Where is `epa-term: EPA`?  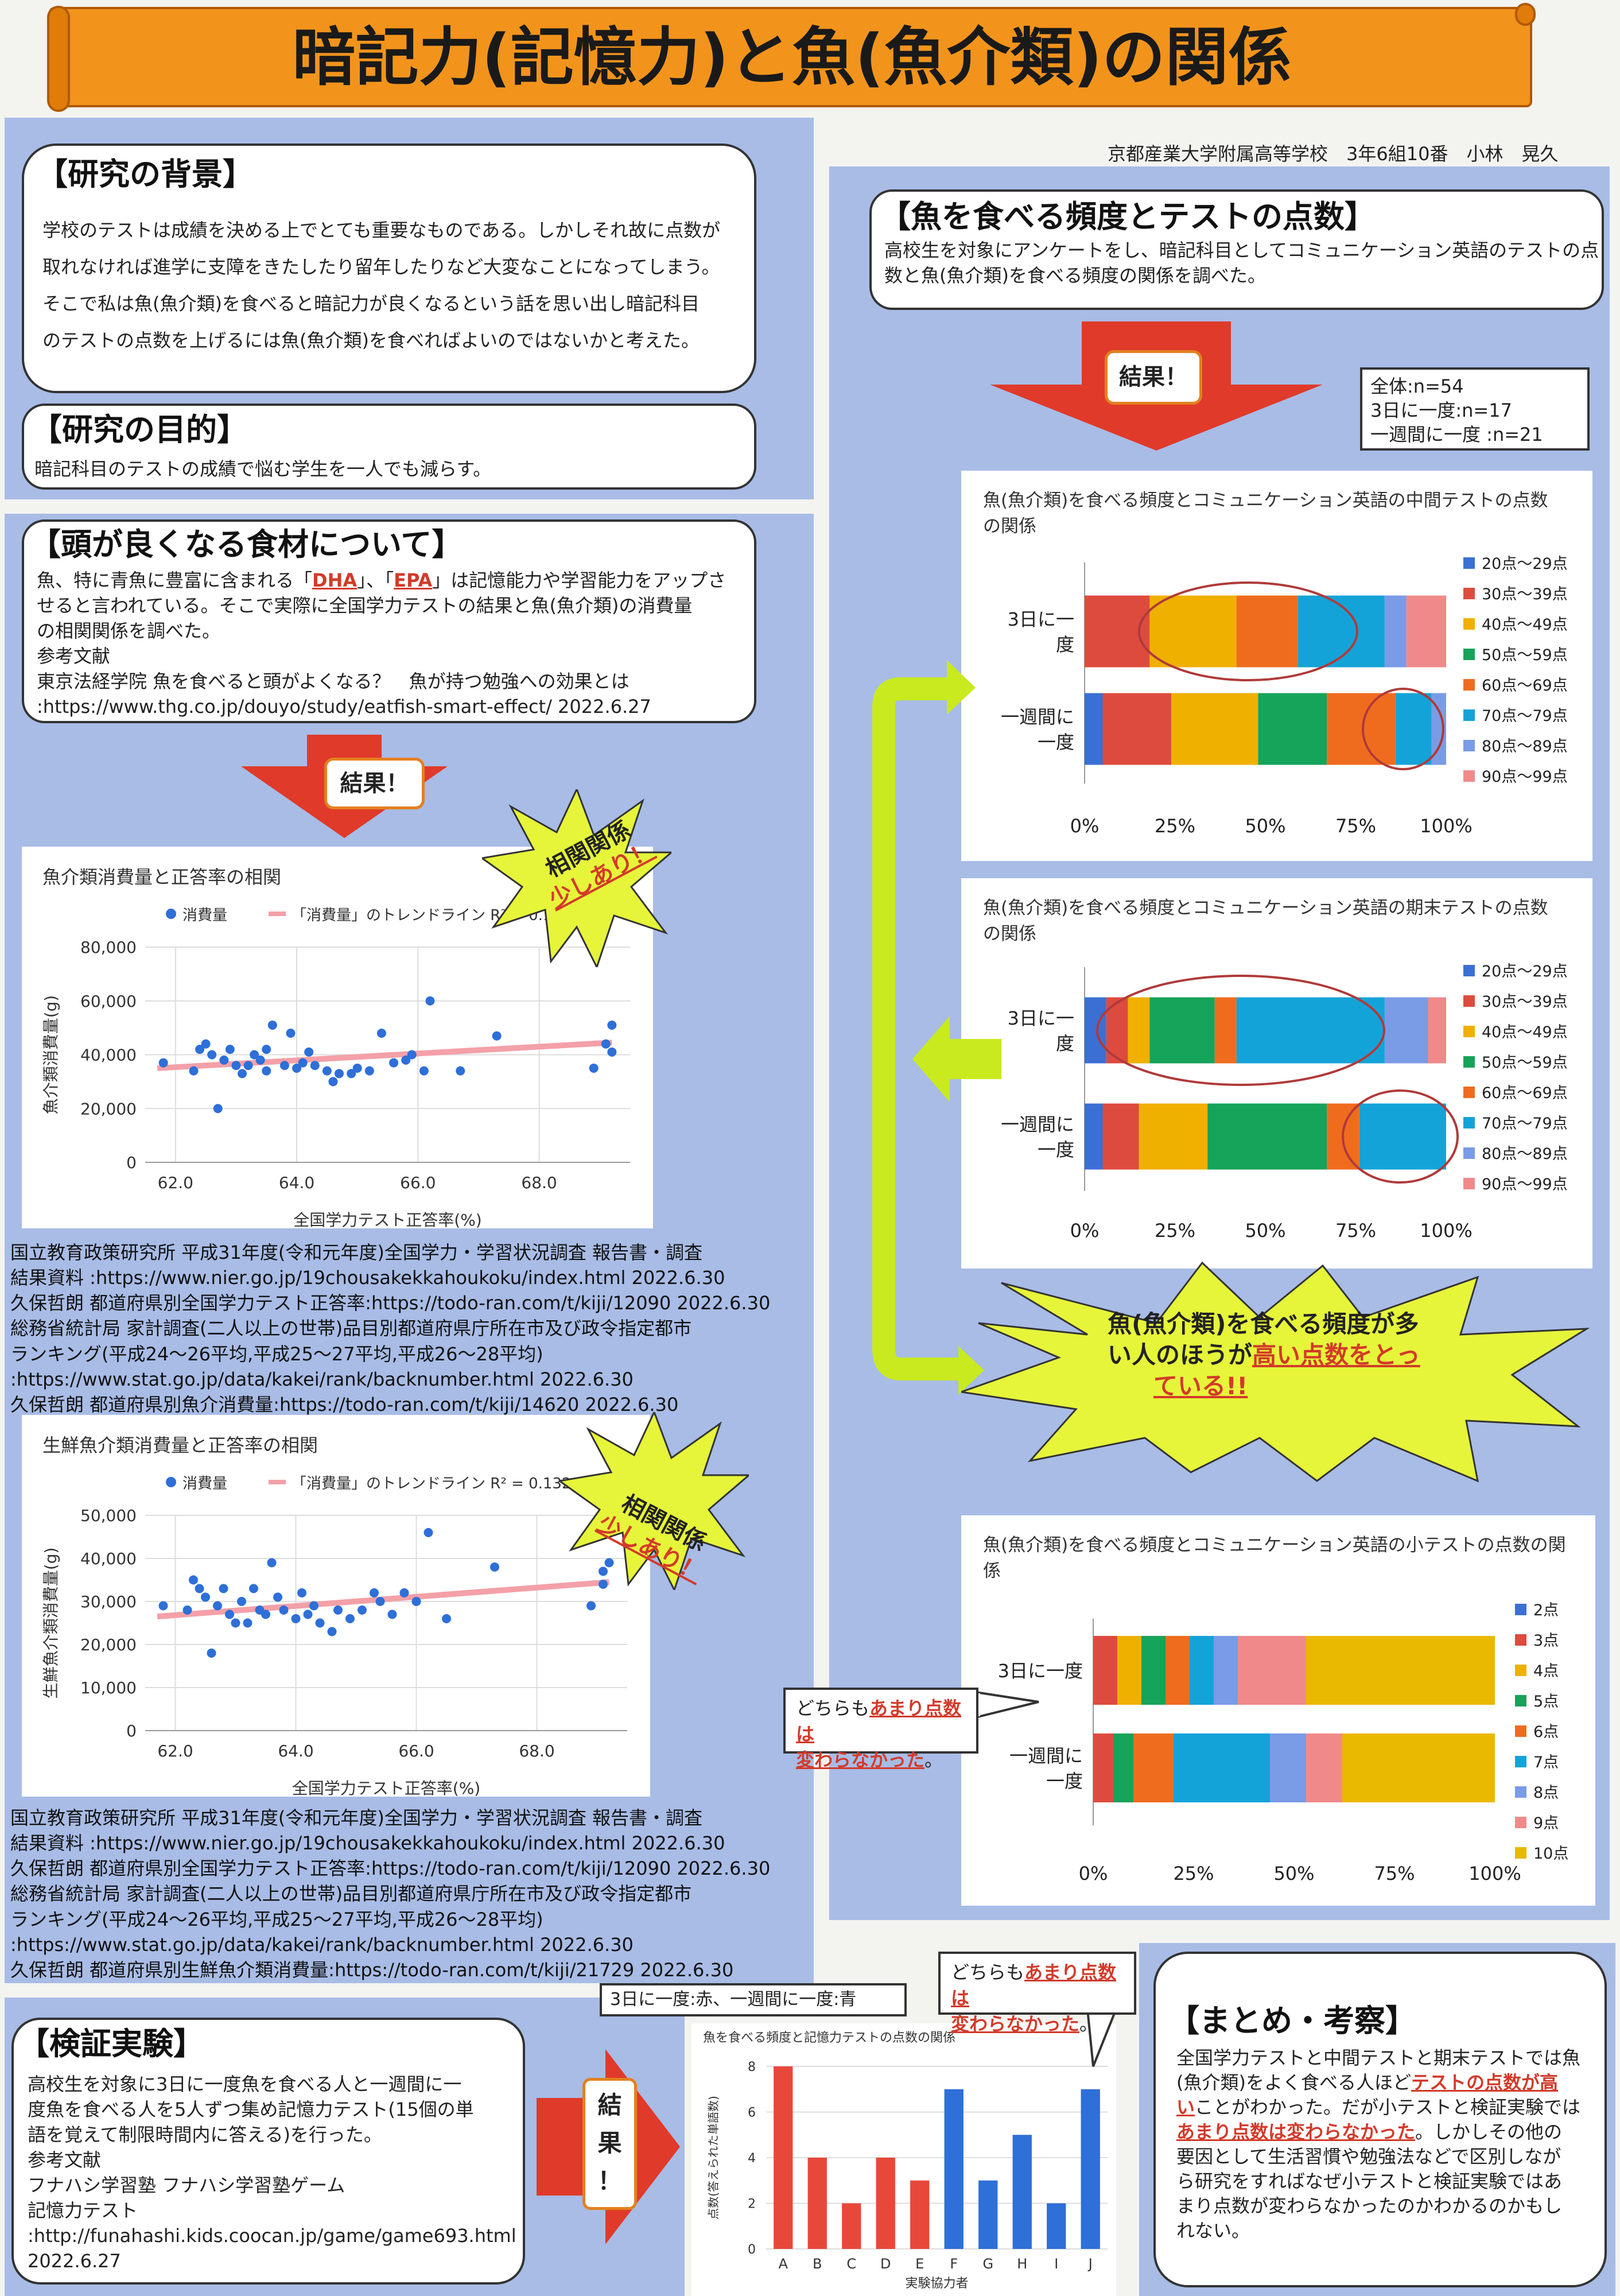 epa-term: EPA is located at coordinates (413, 580).